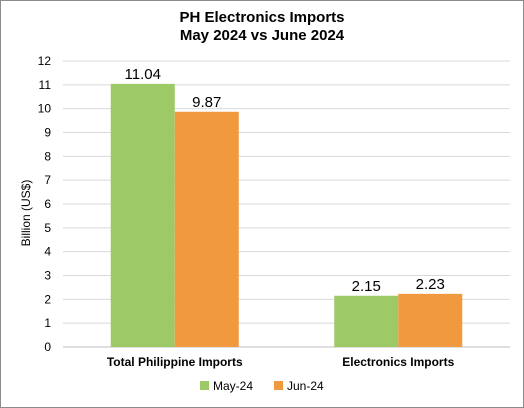  Describe the element at coordinates (262, 35) in the screenshot. I see `chart-title-line2: May 2024 vs June 2024` at that location.